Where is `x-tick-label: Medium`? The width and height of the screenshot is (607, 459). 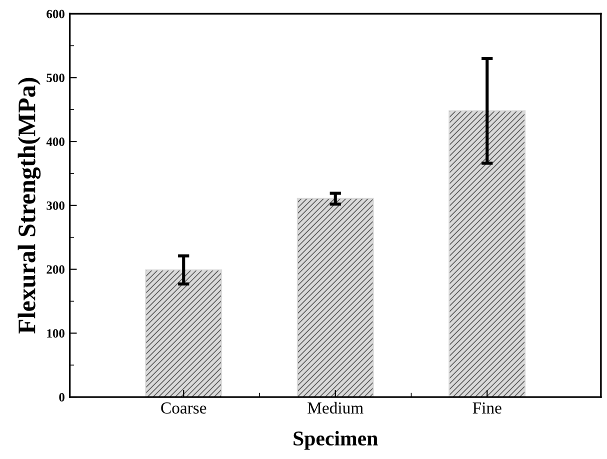
x-tick-label: Medium is located at coordinates (336, 408).